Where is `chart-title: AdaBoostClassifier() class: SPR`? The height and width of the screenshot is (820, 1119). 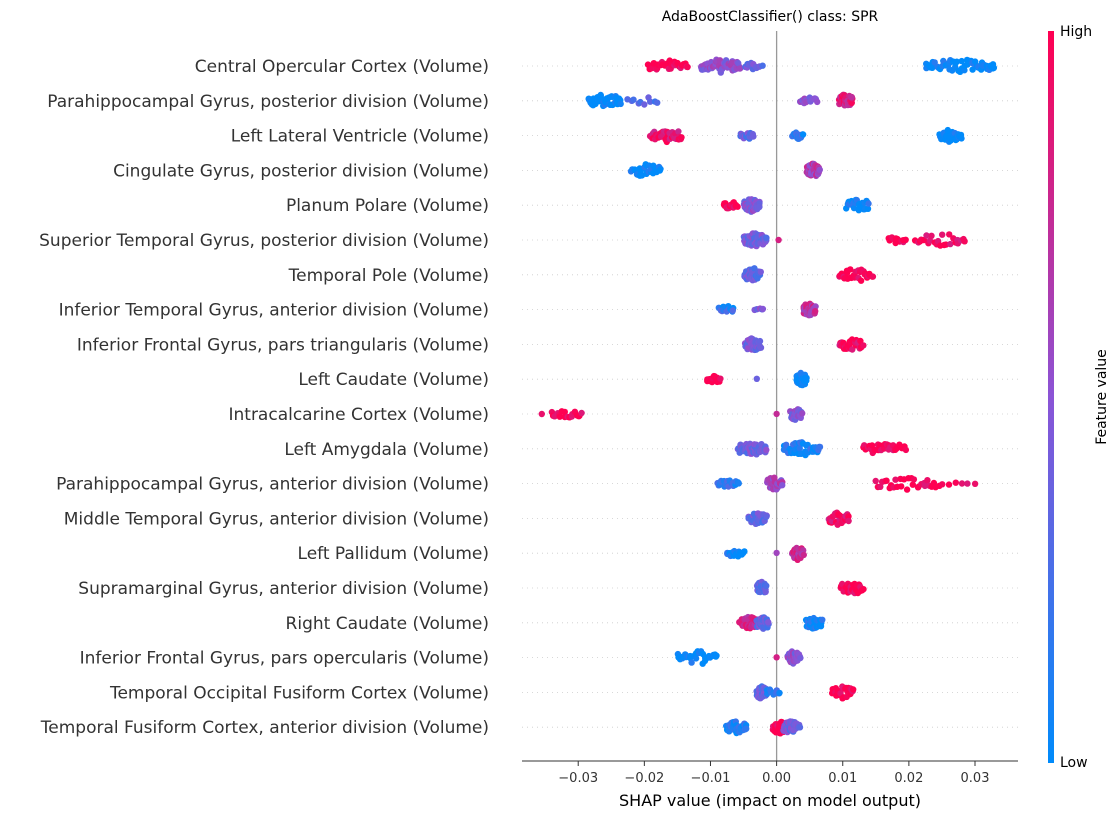 chart-title: AdaBoostClassifier() class: SPR is located at coordinates (770, 17).